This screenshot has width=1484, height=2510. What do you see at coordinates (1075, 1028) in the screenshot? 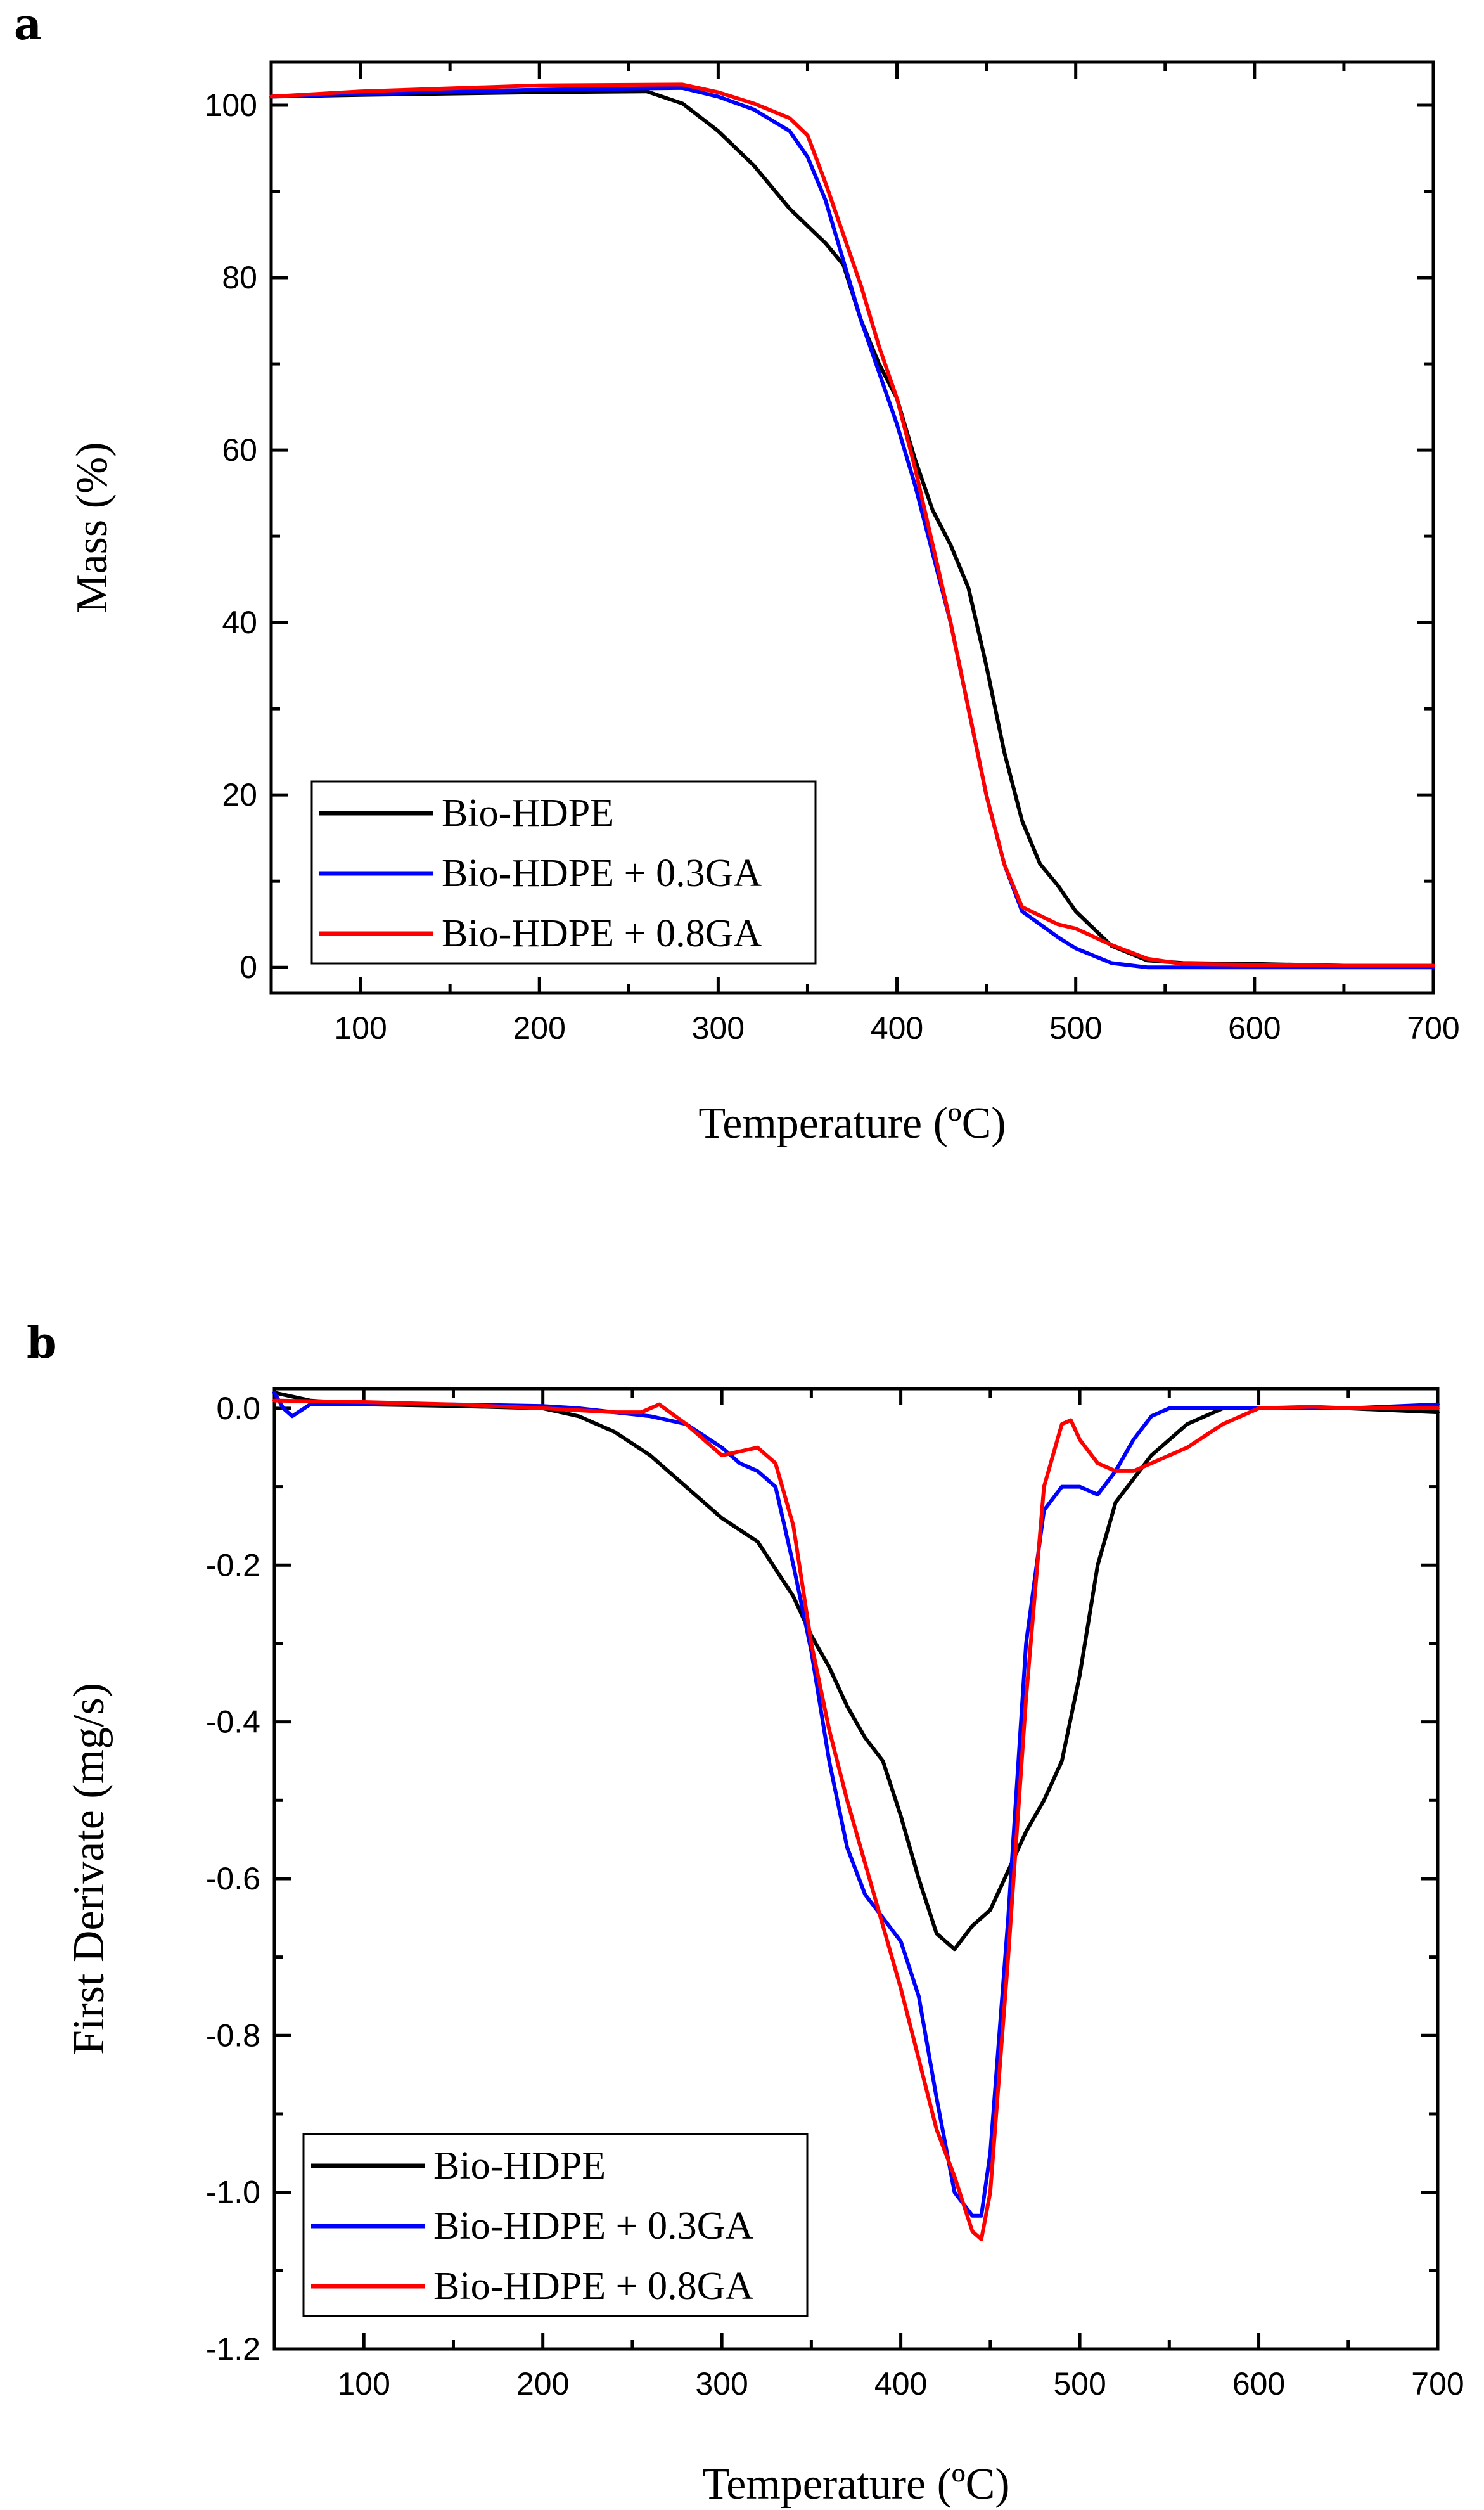
I see `chart-a-x-tick-label: 500` at bounding box center [1075, 1028].